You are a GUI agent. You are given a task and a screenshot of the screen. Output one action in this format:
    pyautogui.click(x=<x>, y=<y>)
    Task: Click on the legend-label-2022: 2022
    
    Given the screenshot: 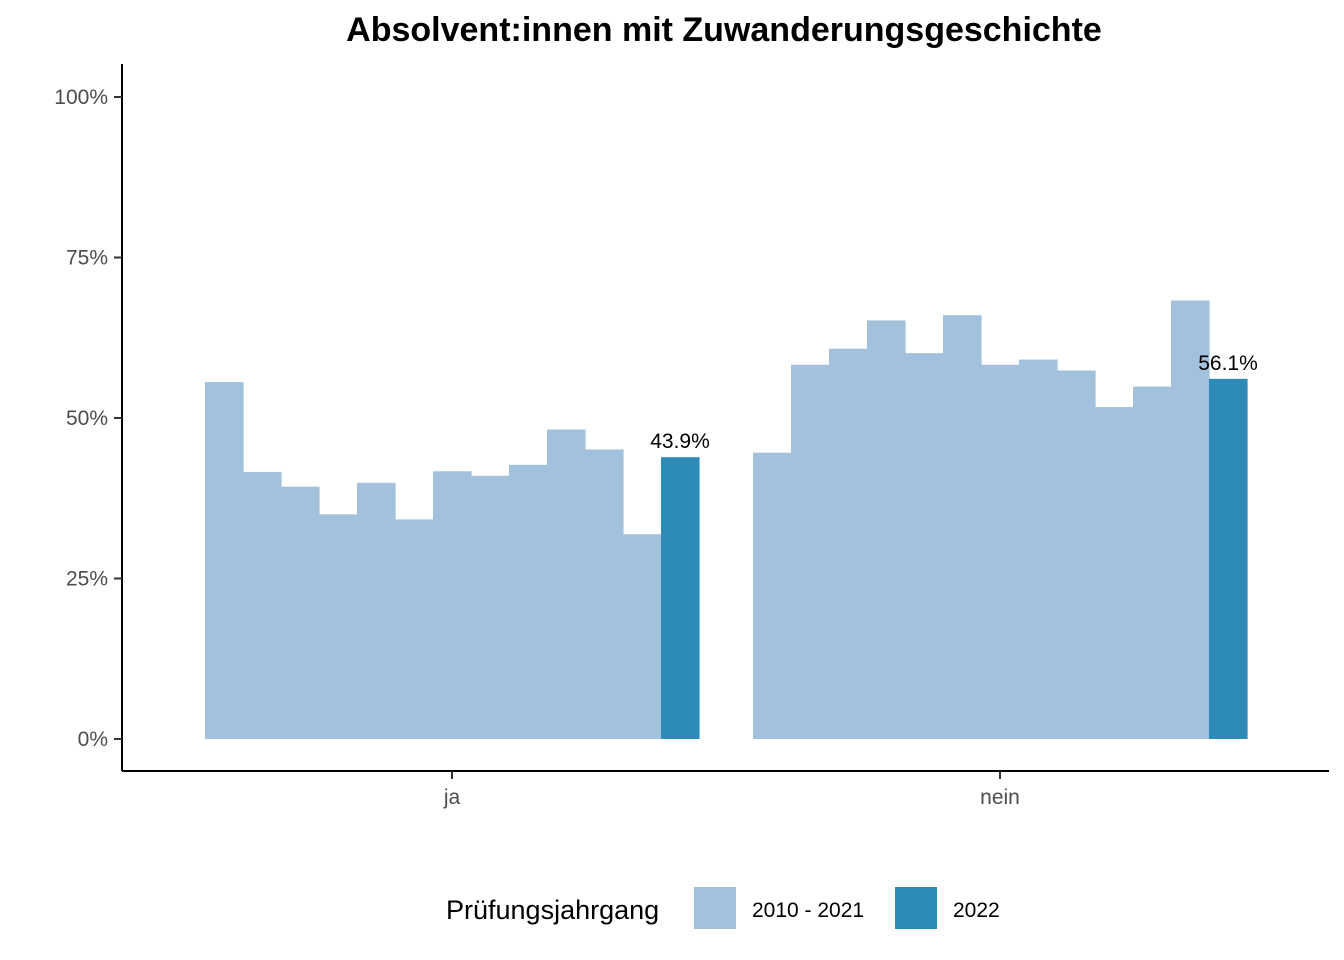 What is the action you would take?
    pyautogui.click(x=976, y=910)
    